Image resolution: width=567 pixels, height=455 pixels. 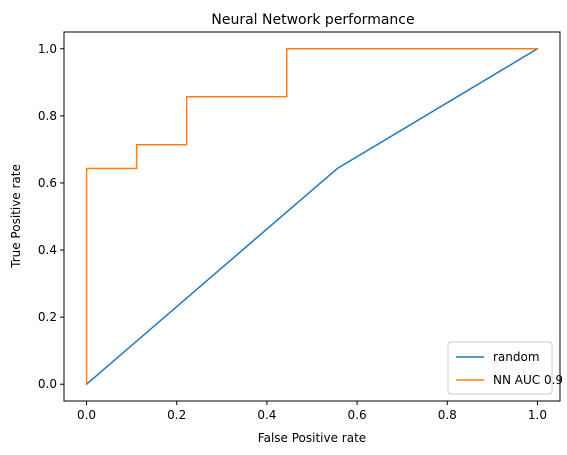 What do you see at coordinates (16, 216) in the screenshot?
I see `y-axis-title: True Positive rate` at bounding box center [16, 216].